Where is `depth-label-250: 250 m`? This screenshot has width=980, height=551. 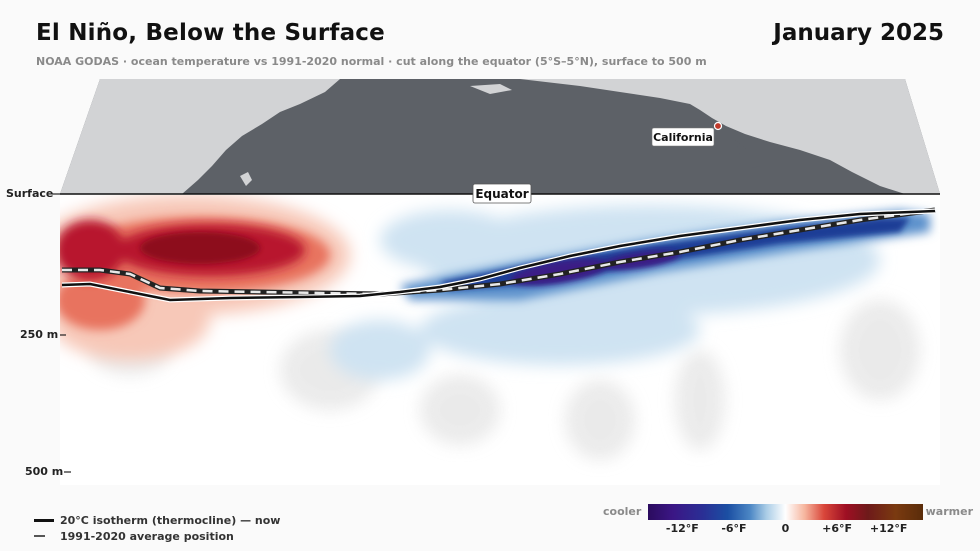 depth-label-250: 250 m is located at coordinates (39, 334).